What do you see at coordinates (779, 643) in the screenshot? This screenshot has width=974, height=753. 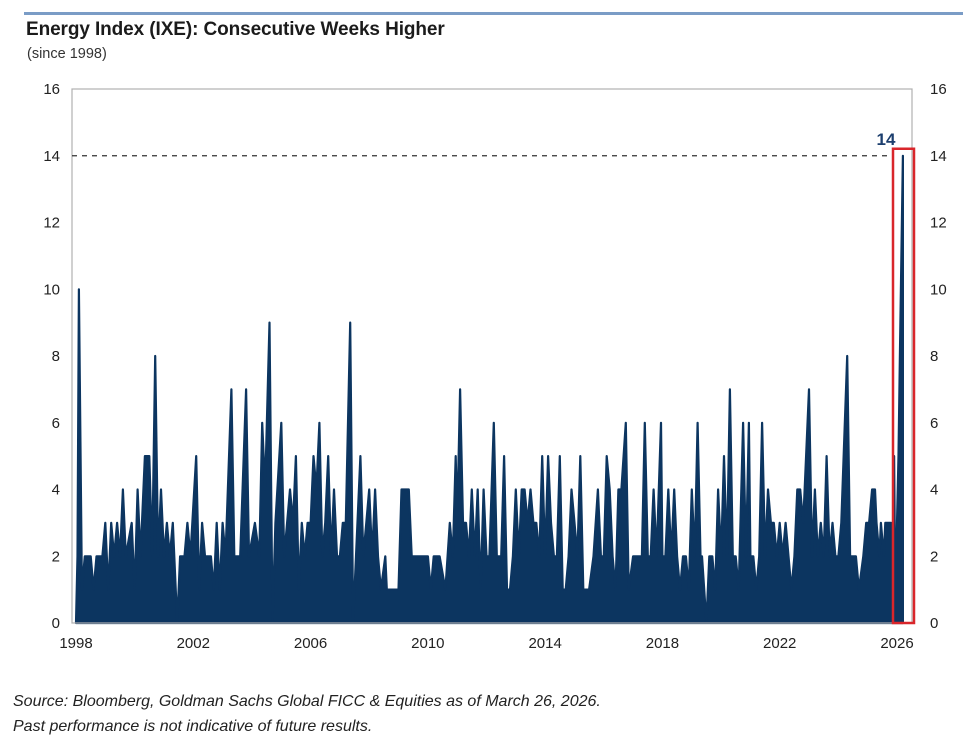 I see `x-tick-label: 2022` at bounding box center [779, 643].